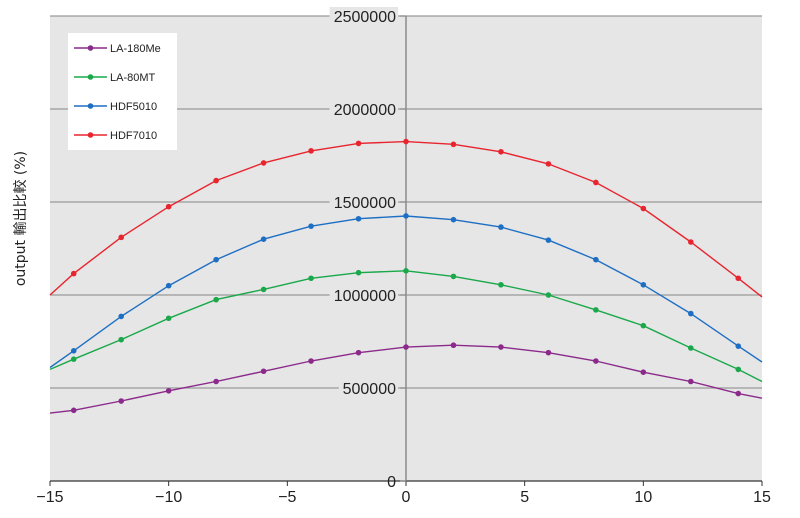 Image resolution: width=800 pixels, height=518 pixels. What do you see at coordinates (762, 497) in the screenshot?
I see `x-tick-label: 15` at bounding box center [762, 497].